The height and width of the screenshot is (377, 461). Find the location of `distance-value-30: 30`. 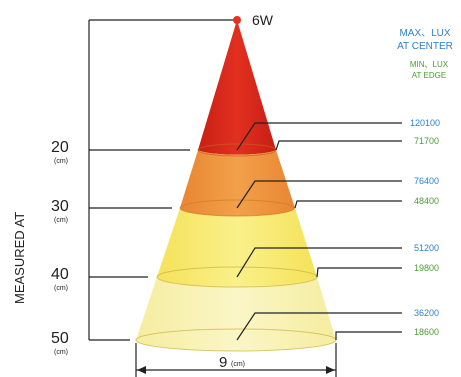

distance-value-30: 30 is located at coordinates (60, 206).